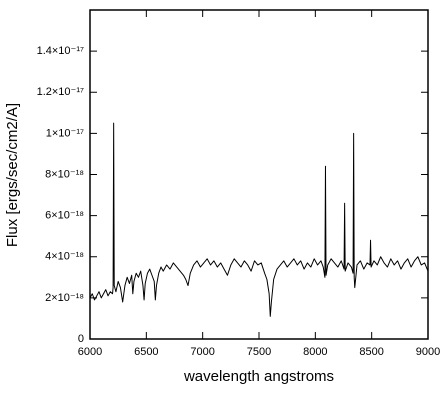  What do you see at coordinates (371, 352) in the screenshot?
I see `x-tick-label: 8500` at bounding box center [371, 352].